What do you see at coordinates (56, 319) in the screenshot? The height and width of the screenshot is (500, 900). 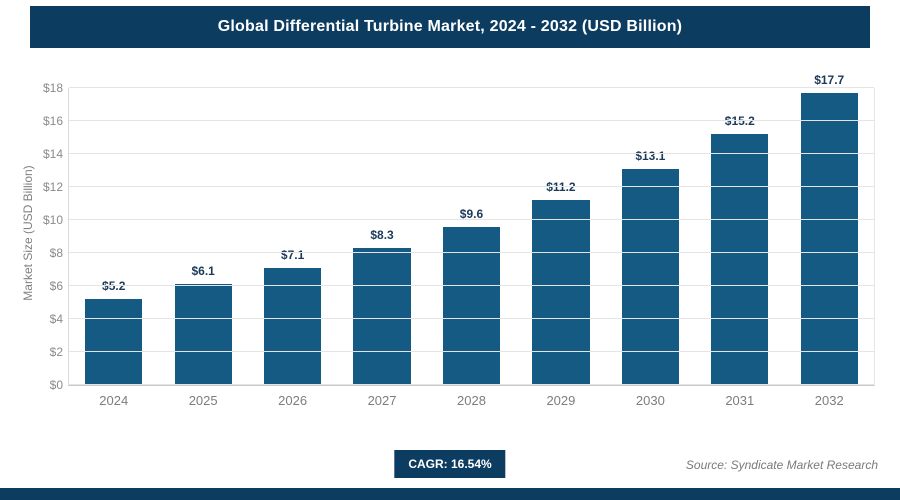 I see `y-tick-label: $4` at bounding box center [56, 319].